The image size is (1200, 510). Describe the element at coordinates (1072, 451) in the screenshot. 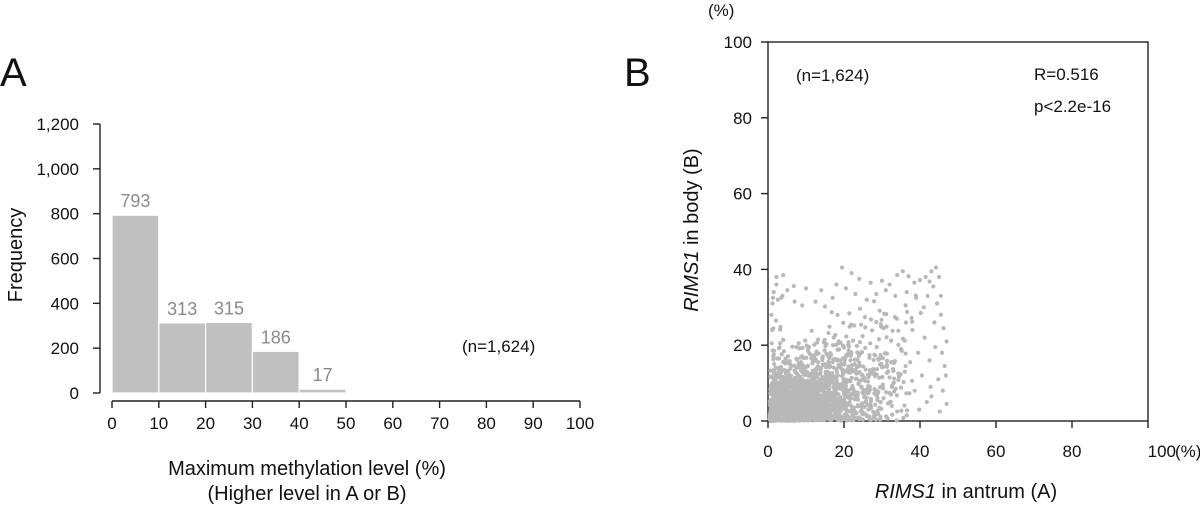

I see `x-tick-label: 80` at that location.